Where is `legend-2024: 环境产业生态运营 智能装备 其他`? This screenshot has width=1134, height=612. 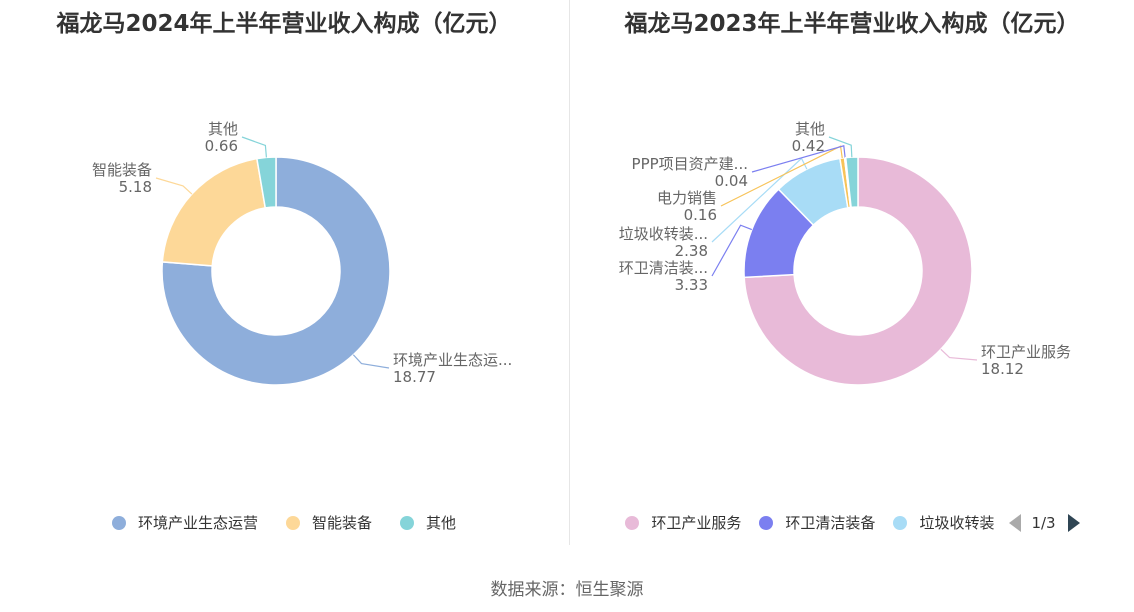 legend-2024: 环境产业生态运营 智能装备 其他 is located at coordinates (284, 522).